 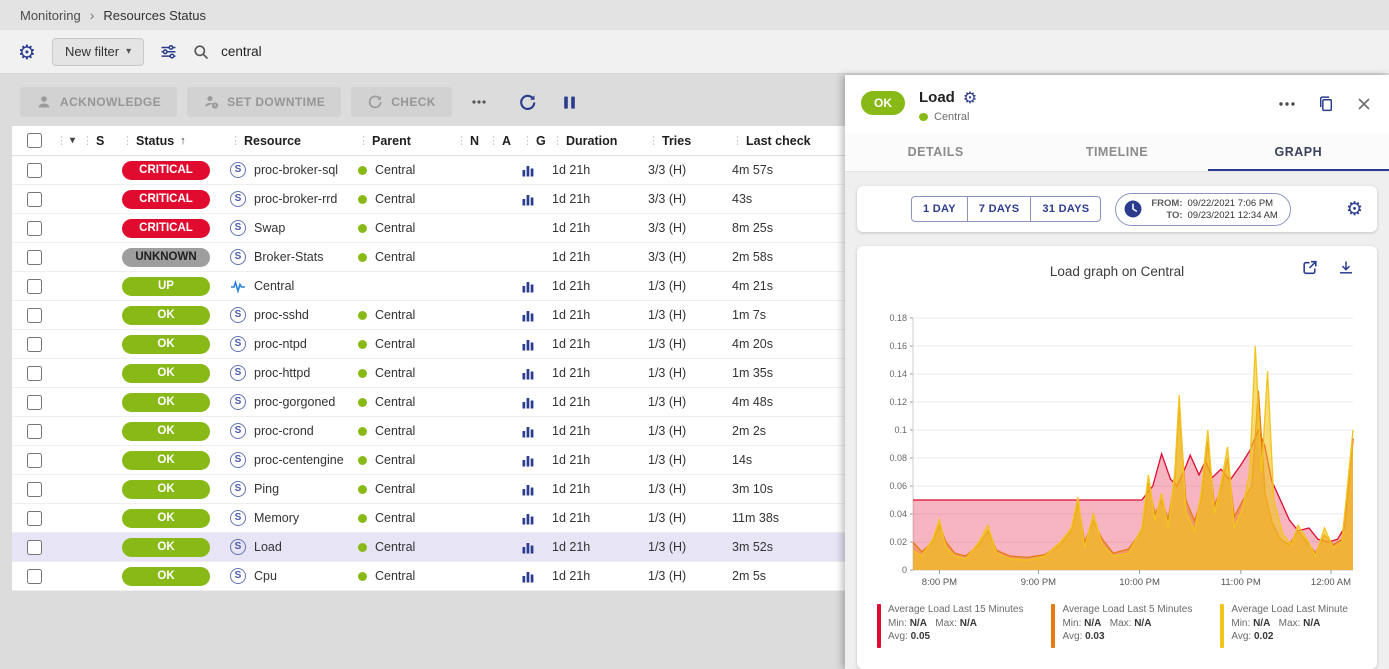 I want to click on table-row: OK S Load Central 1d 21h 1/3 (H) 3m 52s, so click(x=428, y=547).